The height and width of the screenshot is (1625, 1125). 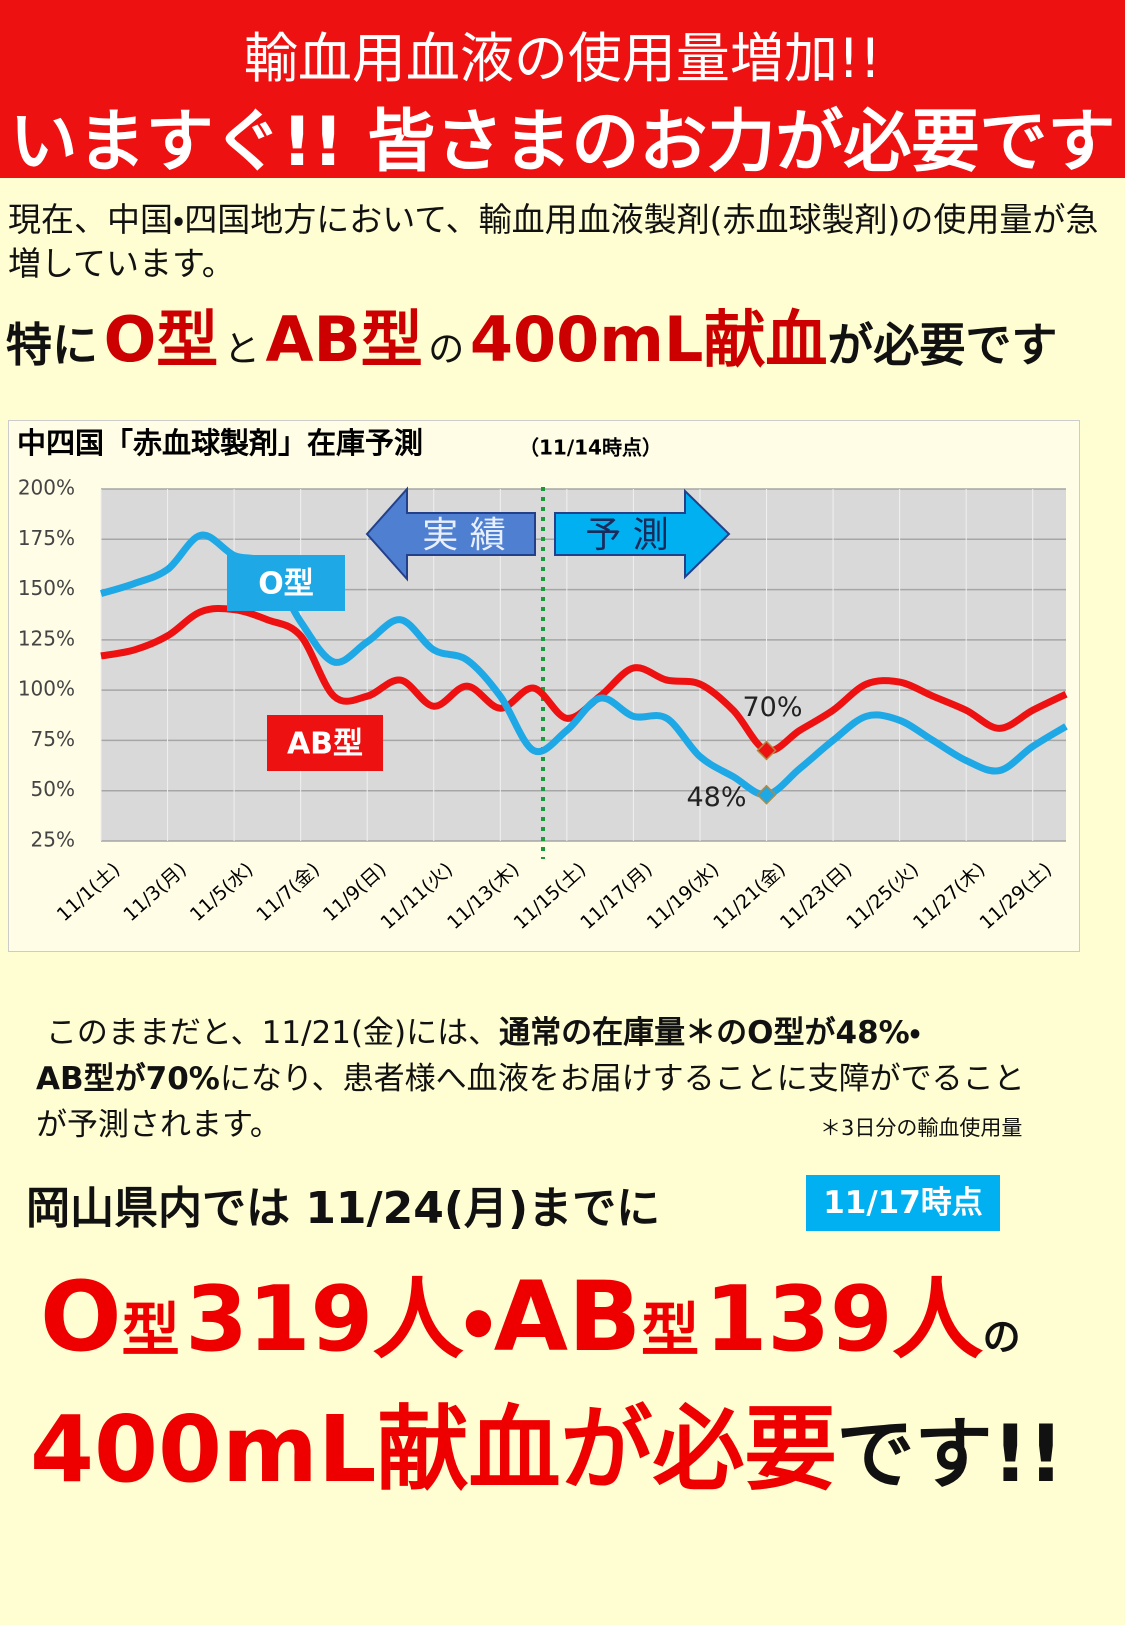 I want to click on y-tick-label: 200%, so click(x=46, y=488).